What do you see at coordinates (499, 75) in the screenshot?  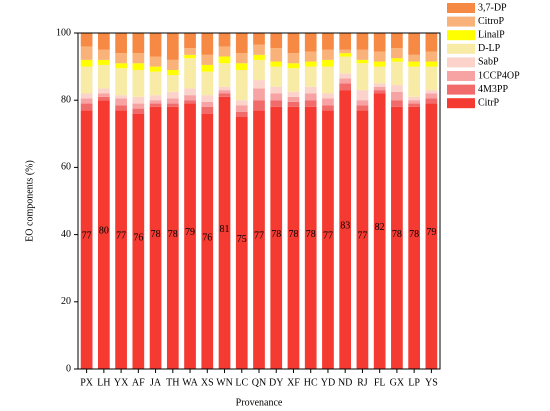 I see `legend-label: 1CCP4OP` at bounding box center [499, 75].